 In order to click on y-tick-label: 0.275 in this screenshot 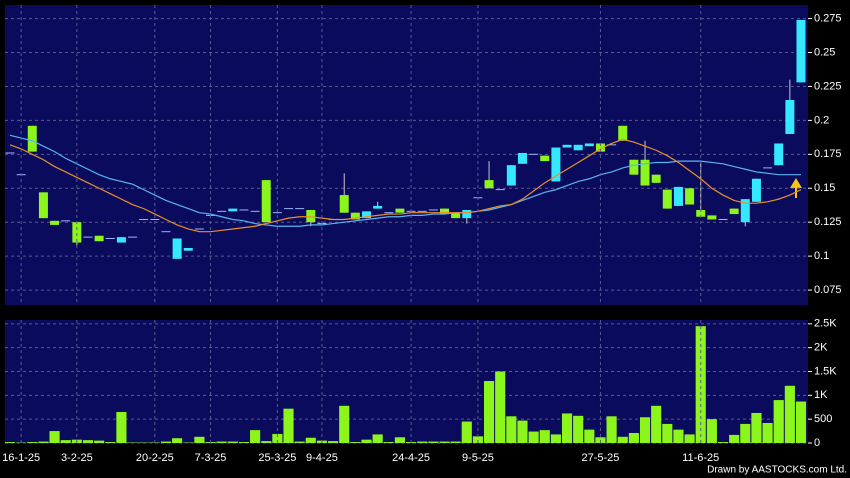, I will do `click(828, 18)`.